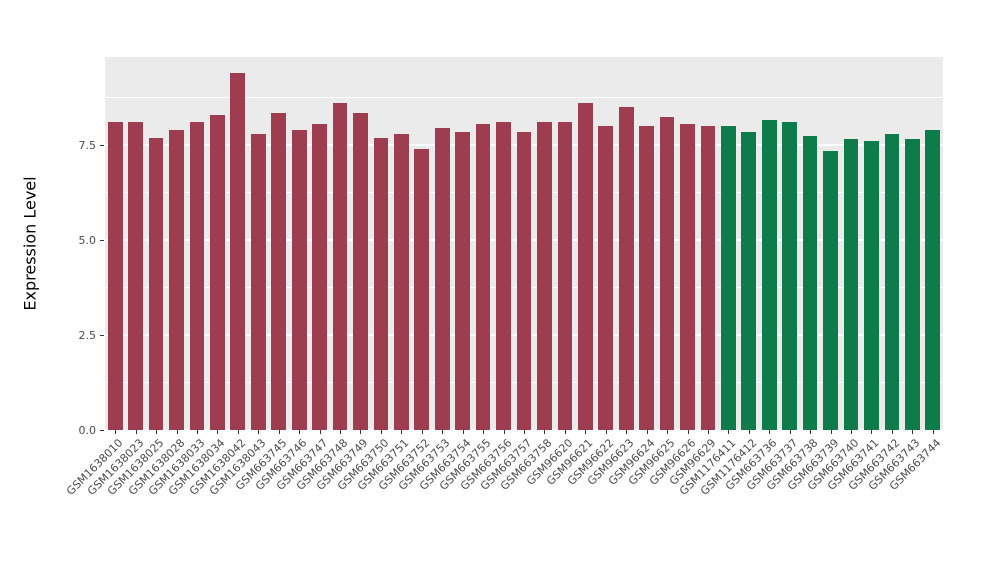  Describe the element at coordinates (87, 240) in the screenshot. I see `y-tick-label: 5.0` at that location.